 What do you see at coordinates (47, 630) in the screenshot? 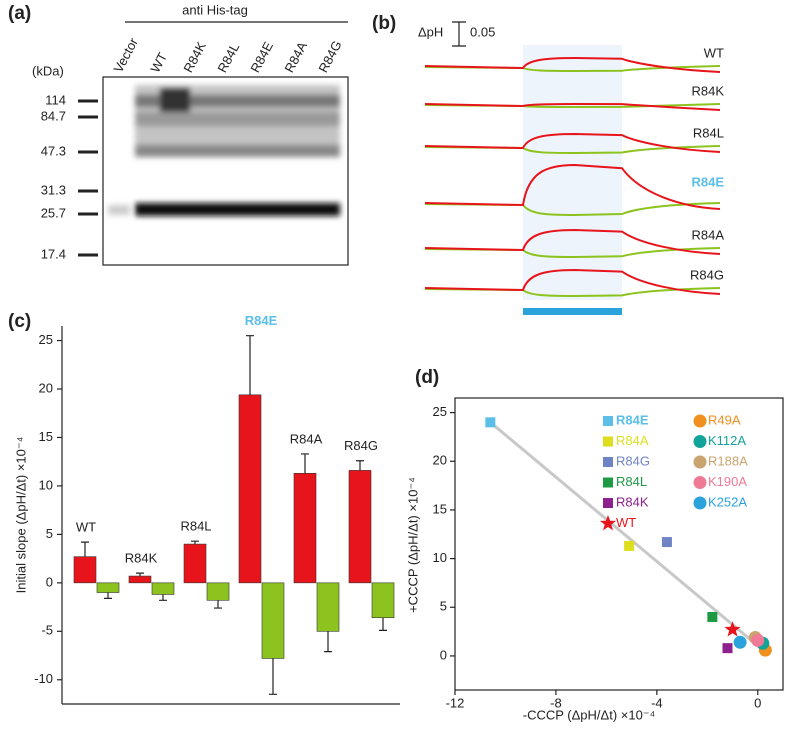
I see `y-tick-label: -5` at bounding box center [47, 630].